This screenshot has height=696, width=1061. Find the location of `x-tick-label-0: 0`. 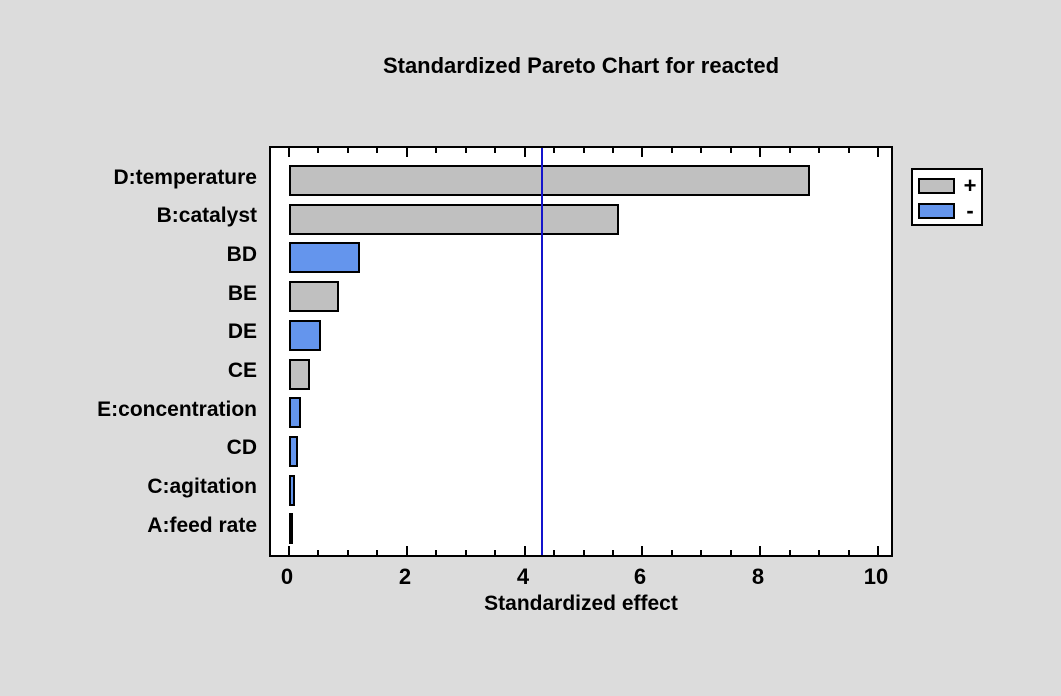

x-tick-label-0: 0 is located at coordinates (287, 576).